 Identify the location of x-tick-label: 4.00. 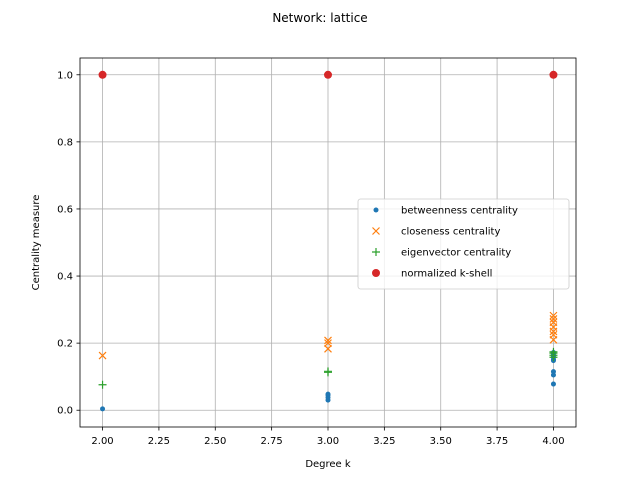
(553, 441).